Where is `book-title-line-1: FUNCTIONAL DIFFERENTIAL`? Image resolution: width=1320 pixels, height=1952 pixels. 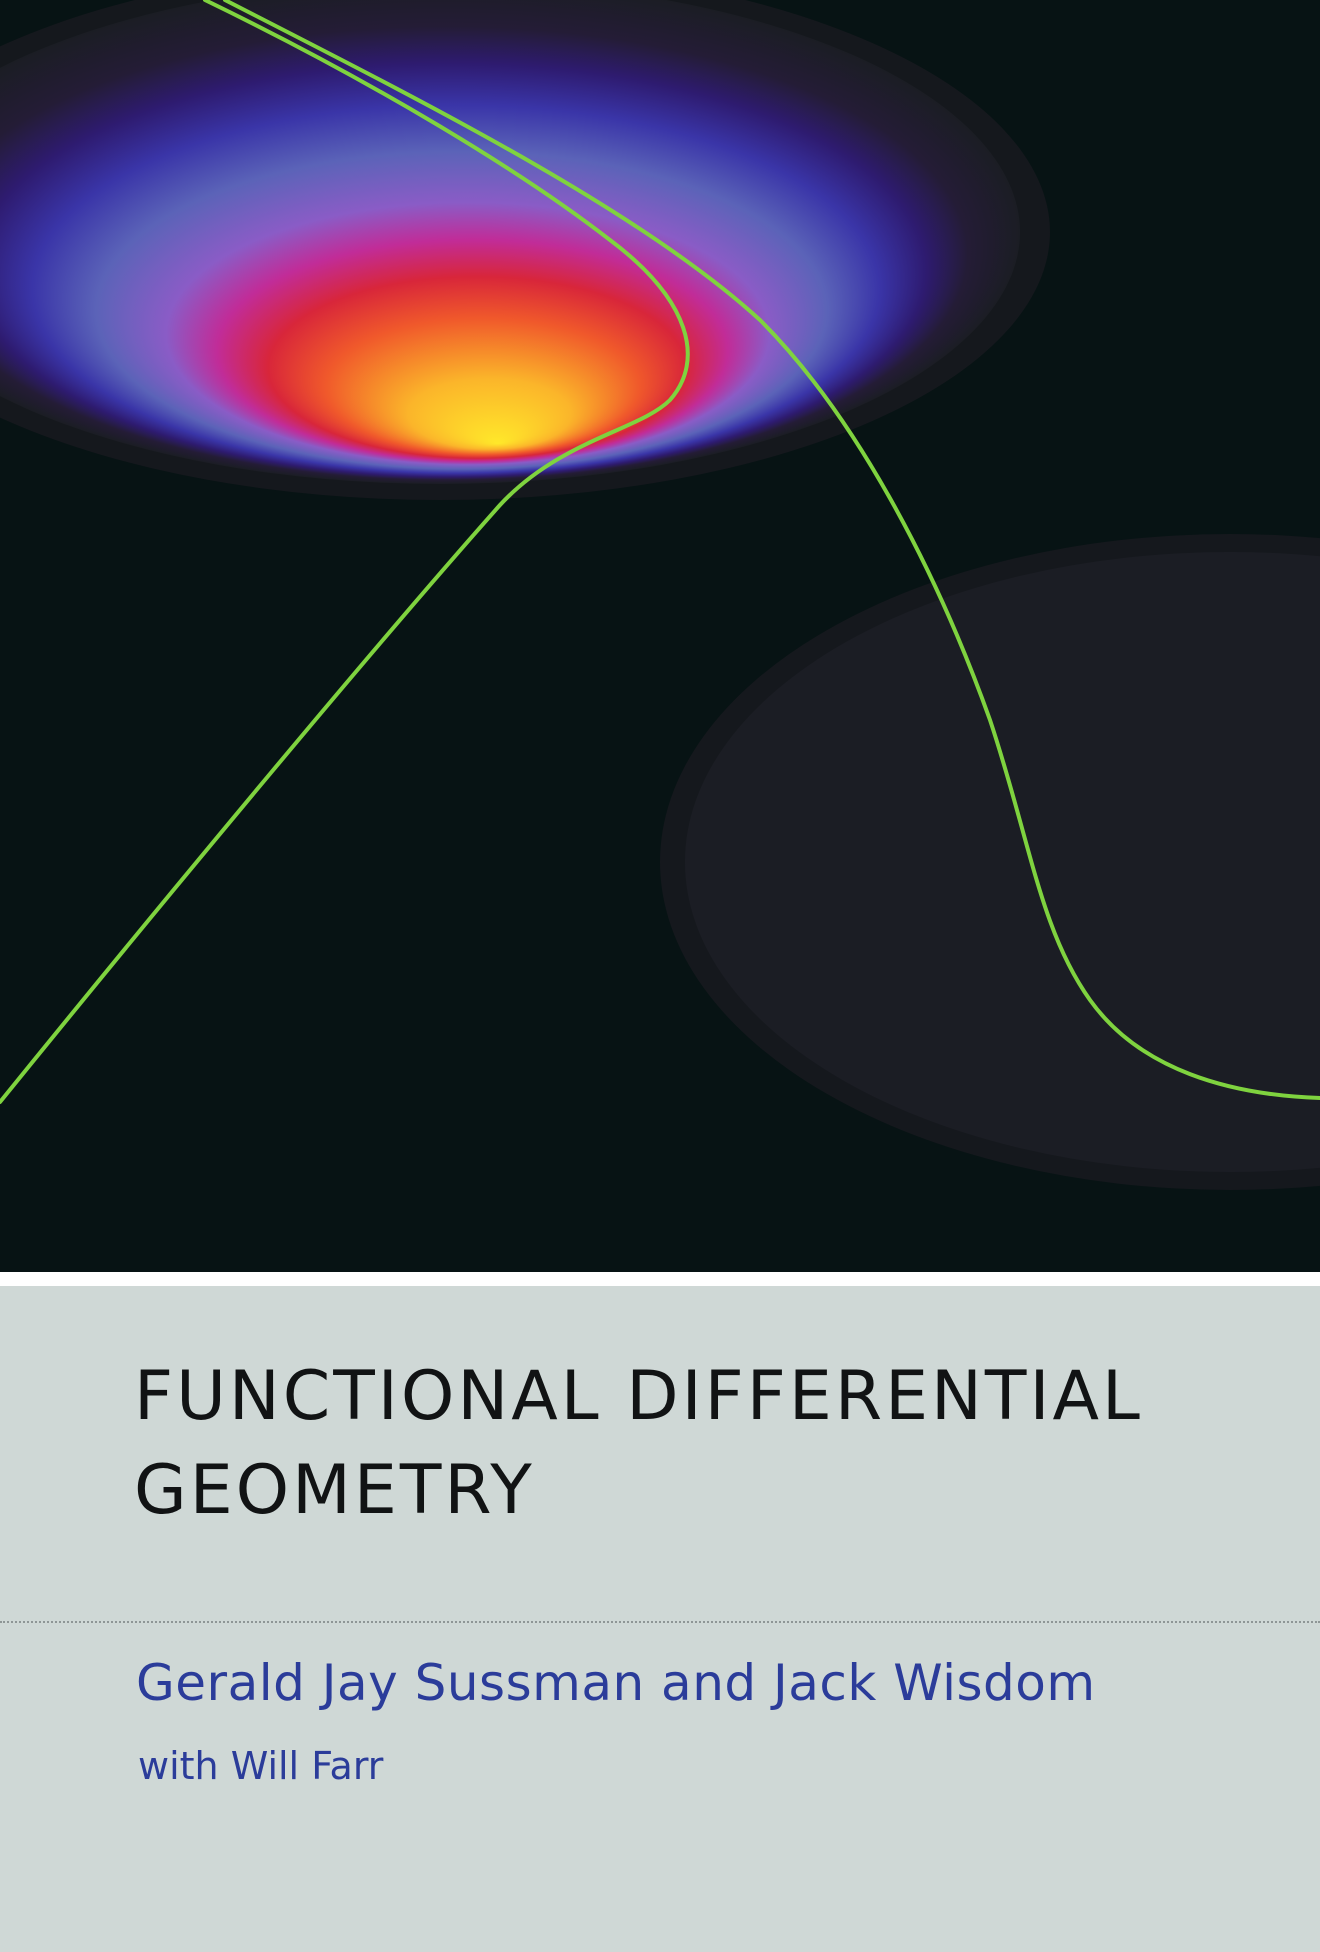
book-title-line-1: FUNCTIONAL DIFFERENTIAL is located at coordinates (638, 1396).